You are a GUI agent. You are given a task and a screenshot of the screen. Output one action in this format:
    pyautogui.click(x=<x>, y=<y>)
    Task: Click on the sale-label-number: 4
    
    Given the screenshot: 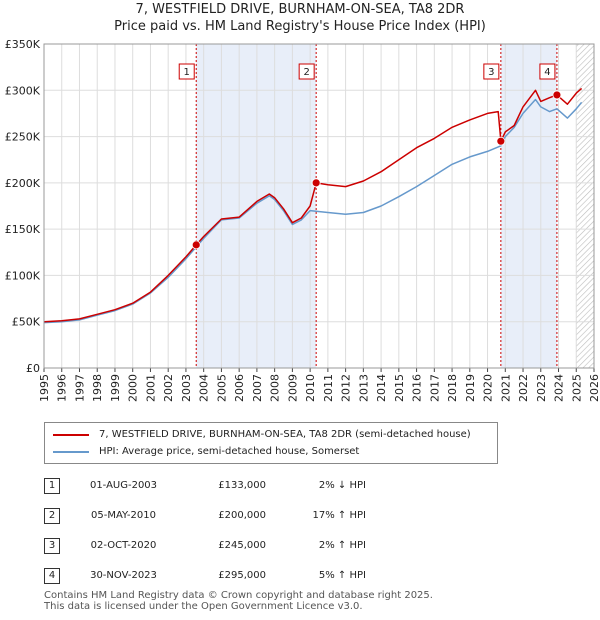 What is the action you would take?
    pyautogui.click(x=547, y=72)
    